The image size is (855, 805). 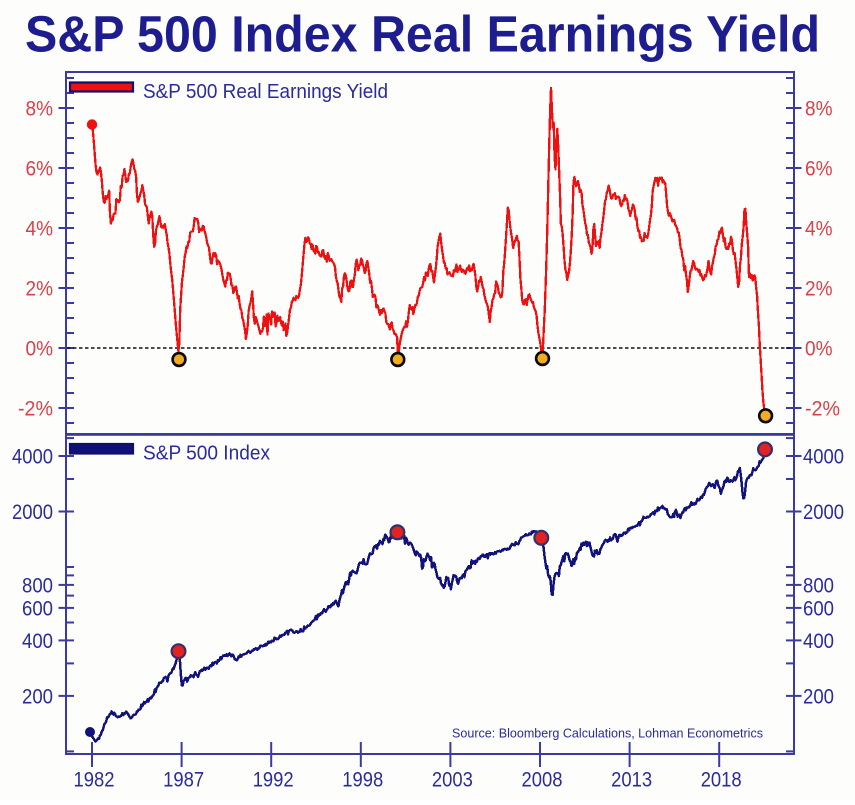 I want to click on svg-text: 1998, so click(x=362, y=780).